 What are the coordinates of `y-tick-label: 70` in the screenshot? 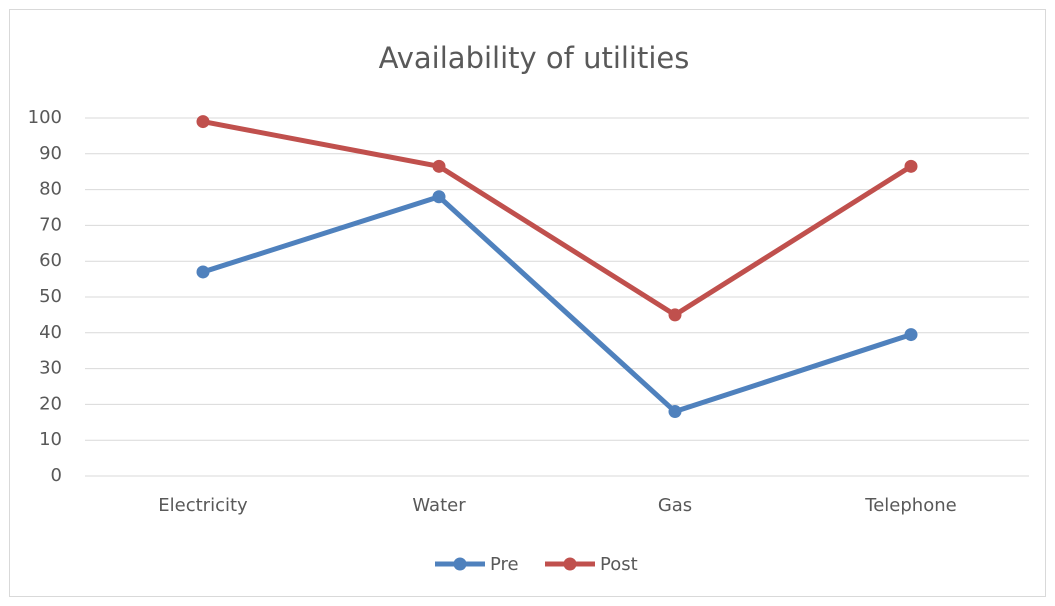 It's located at (50, 224).